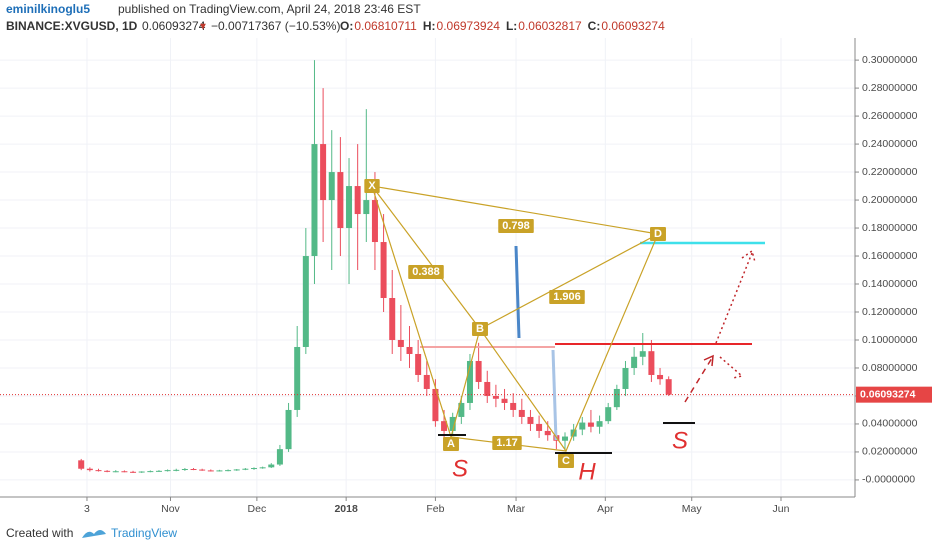 The width and height of the screenshot is (932, 555). Describe the element at coordinates (174, 26) in the screenshot. I see `price: 0.06093274` at that location.